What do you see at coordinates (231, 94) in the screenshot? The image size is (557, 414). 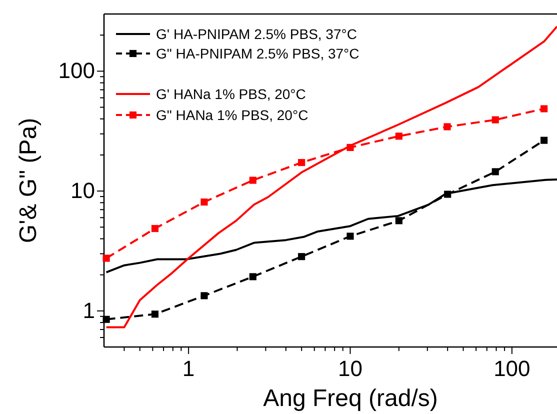 I see `legend-label: G' HANa 1% PBS, 20°C` at bounding box center [231, 94].